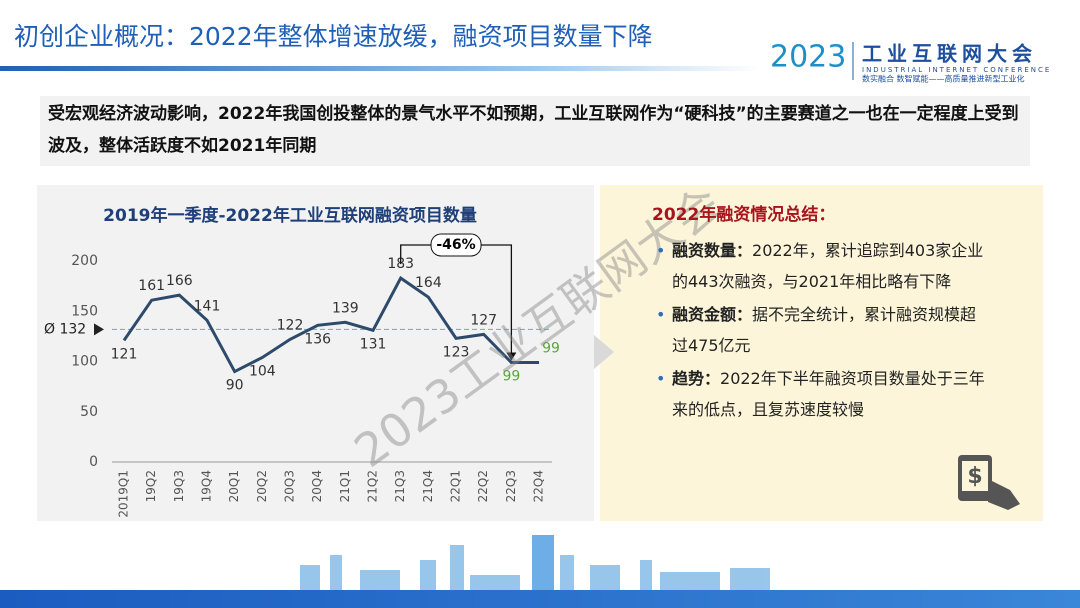 The width and height of the screenshot is (1080, 608). Describe the element at coordinates (262, 486) in the screenshot. I see `x-tick-label: 20Q2` at that location.